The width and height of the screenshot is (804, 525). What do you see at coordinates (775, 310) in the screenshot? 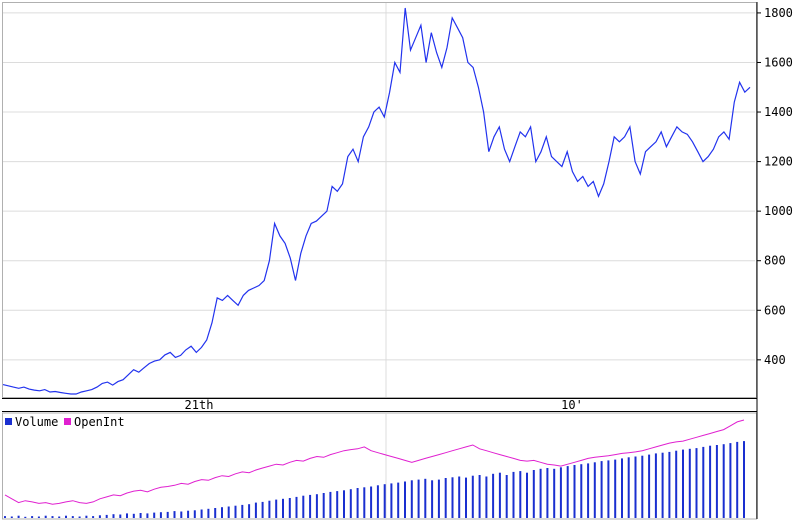
I see `price-tick-label: 600` at bounding box center [775, 310].